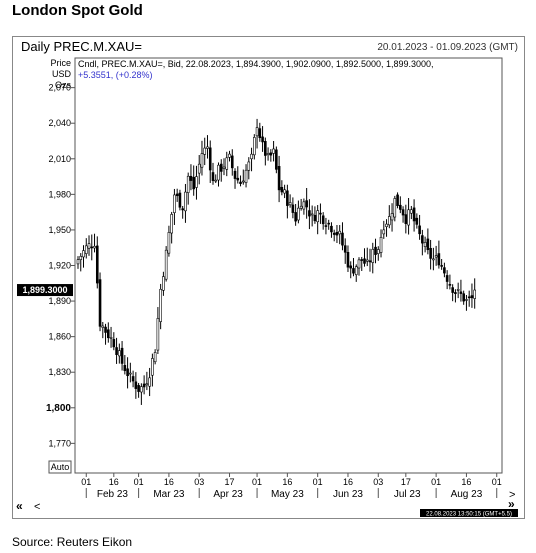 This screenshot has height=553, width=536. Describe the element at coordinates (59, 443) in the screenshot. I see `y-tick-label: 1,770` at that location.